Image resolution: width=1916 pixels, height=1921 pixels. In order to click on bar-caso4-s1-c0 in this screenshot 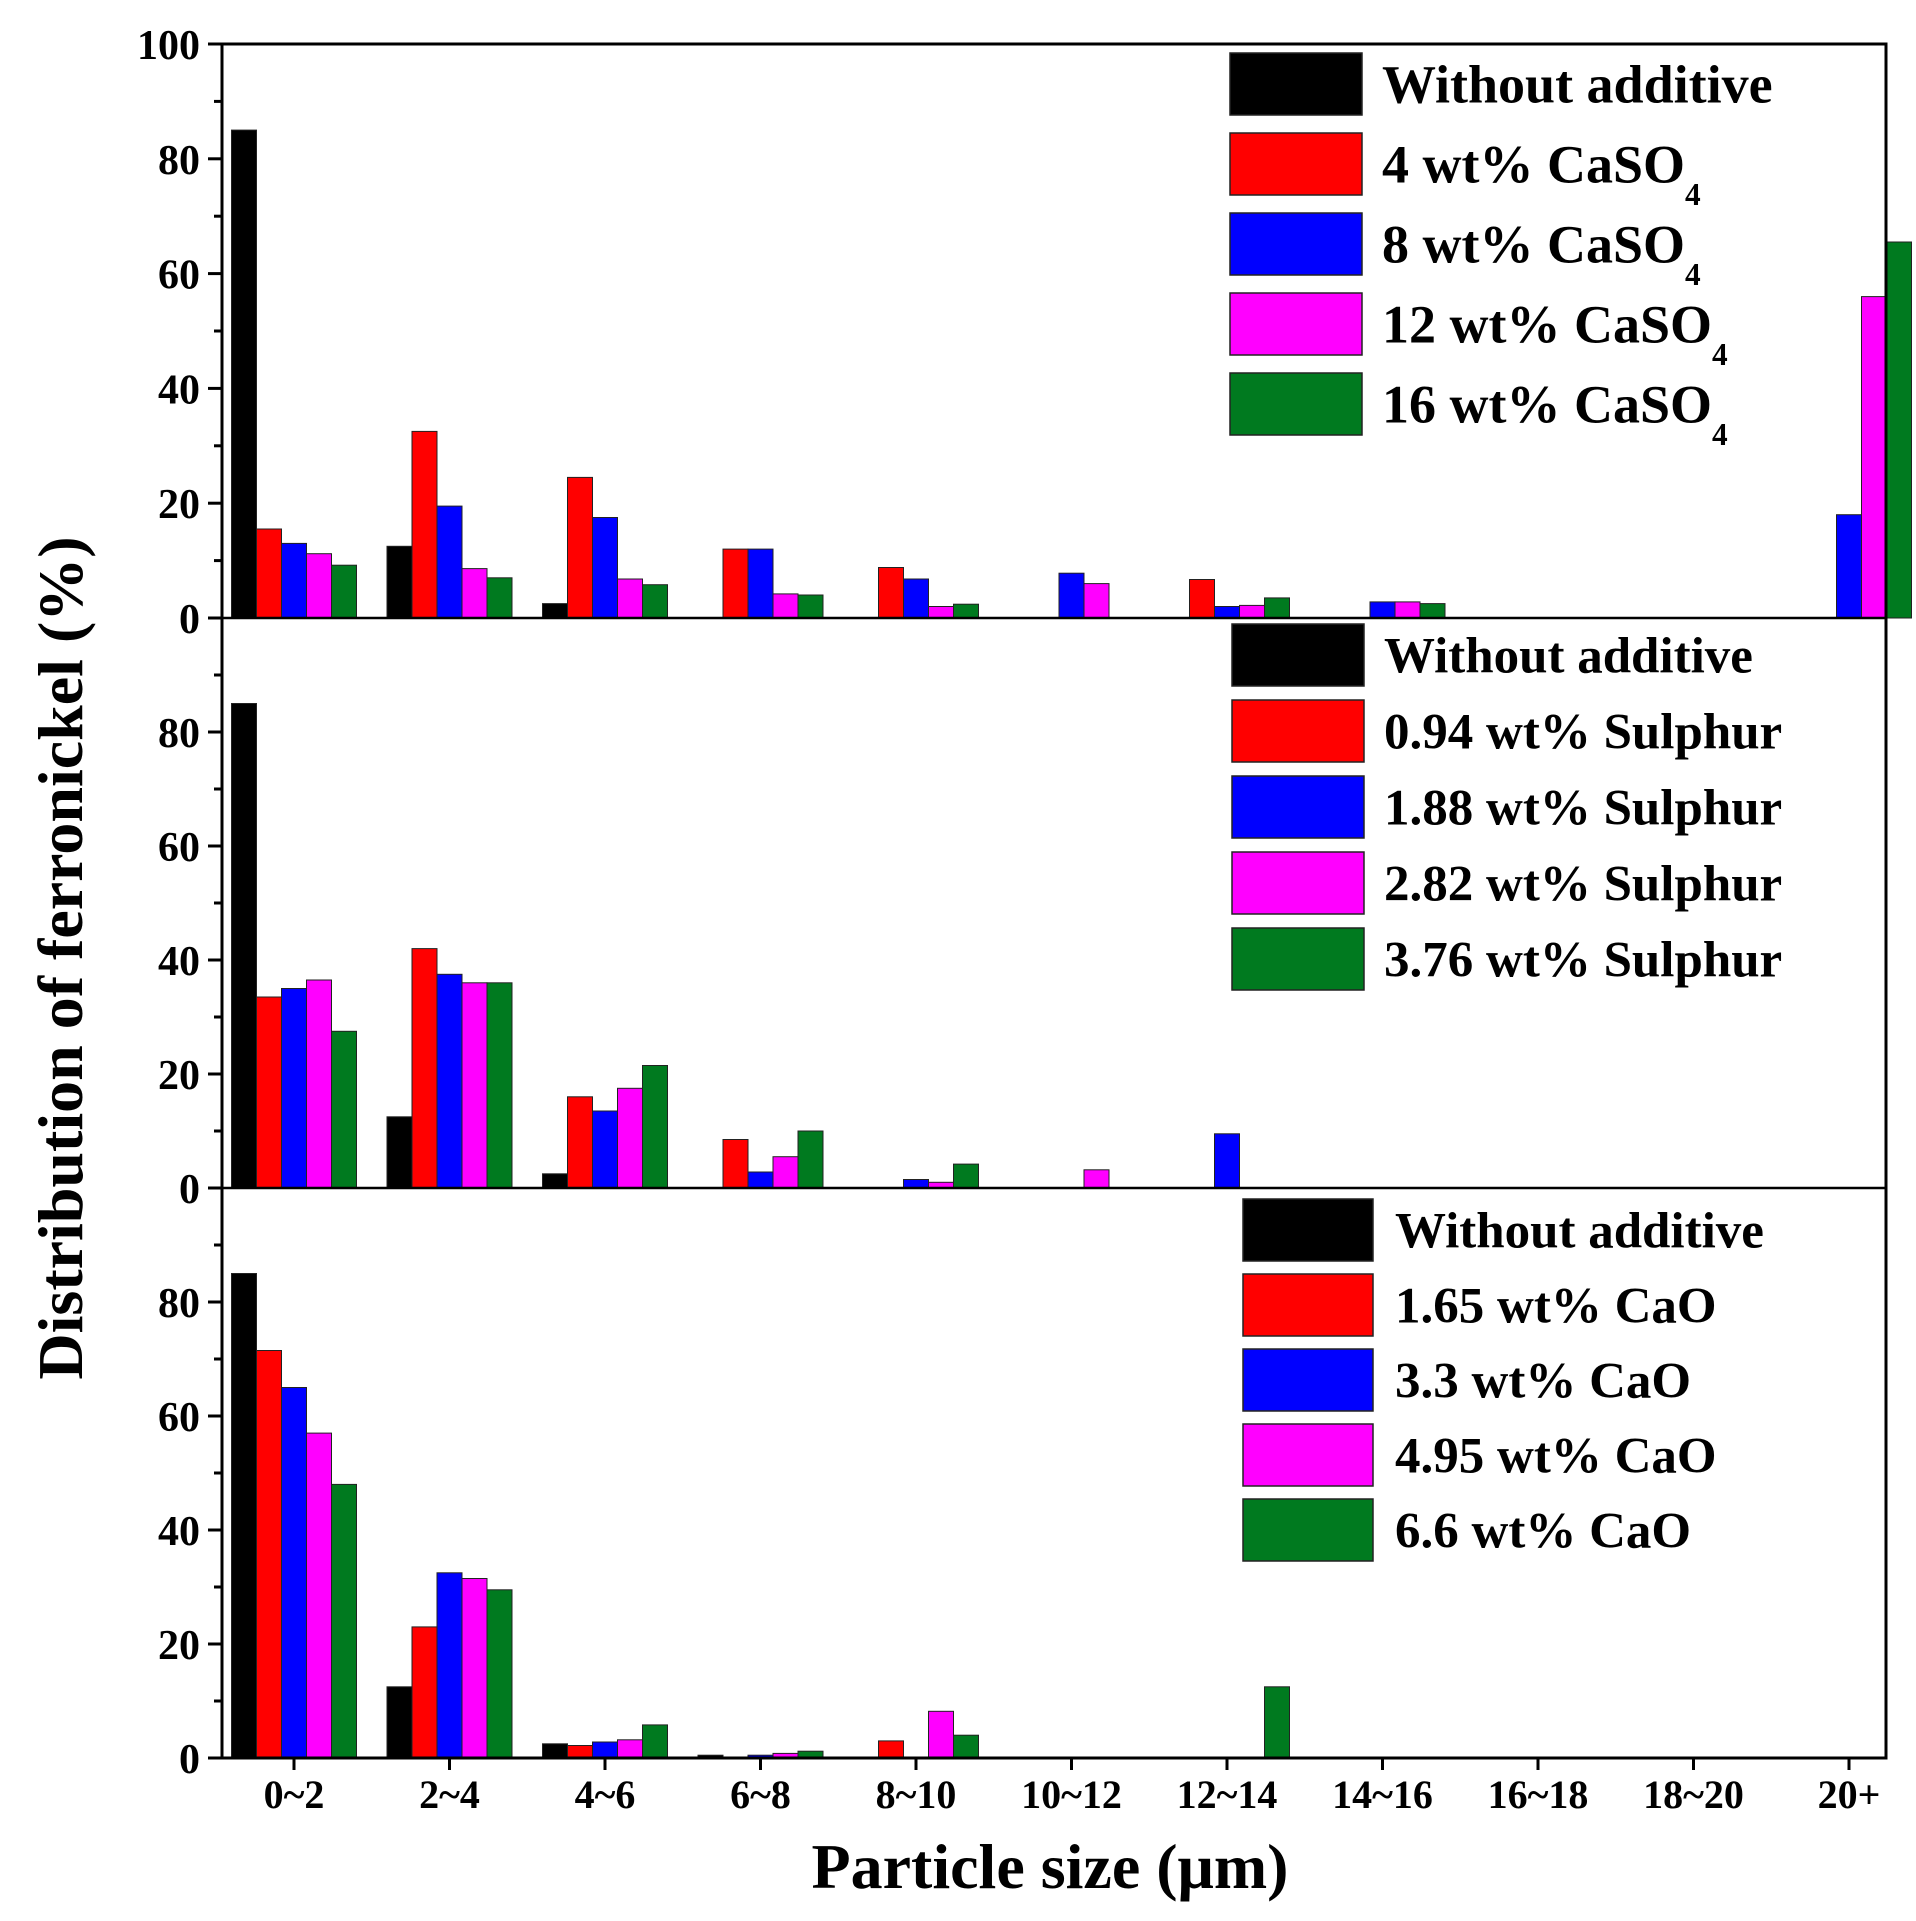, I will do `click(269, 573)`.